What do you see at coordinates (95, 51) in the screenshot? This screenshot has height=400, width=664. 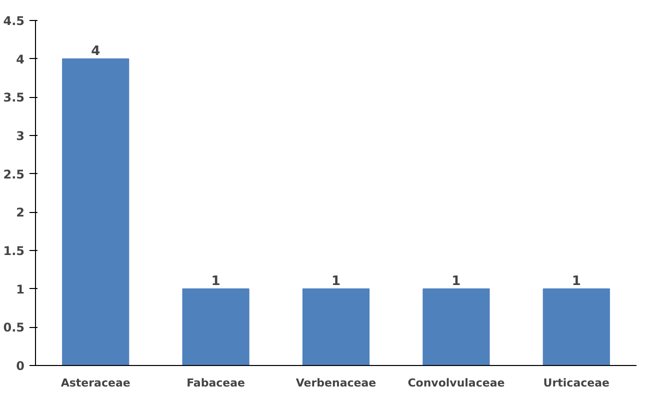 I see `data-label: 4` at bounding box center [95, 51].